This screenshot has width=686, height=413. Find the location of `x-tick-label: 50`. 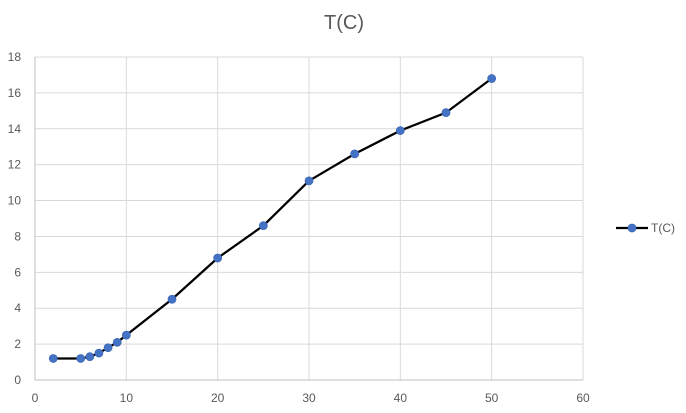

x-tick-label: 50 is located at coordinates (492, 398).